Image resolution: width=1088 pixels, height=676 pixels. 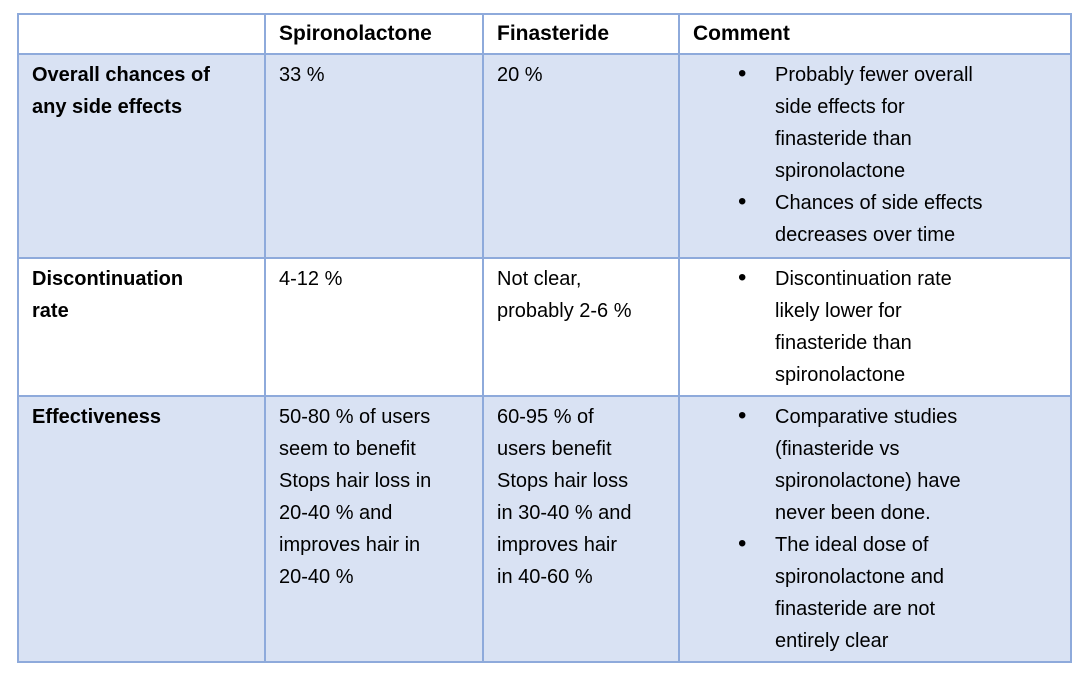 I want to click on header-row: Spironolactone Finasteride Comment, so click(x=544, y=34).